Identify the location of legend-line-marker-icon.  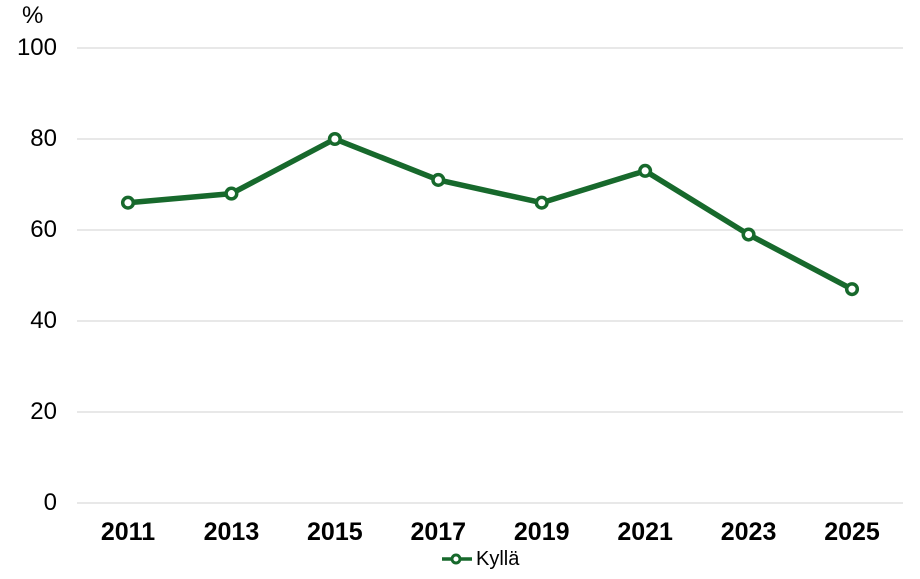
(457, 559).